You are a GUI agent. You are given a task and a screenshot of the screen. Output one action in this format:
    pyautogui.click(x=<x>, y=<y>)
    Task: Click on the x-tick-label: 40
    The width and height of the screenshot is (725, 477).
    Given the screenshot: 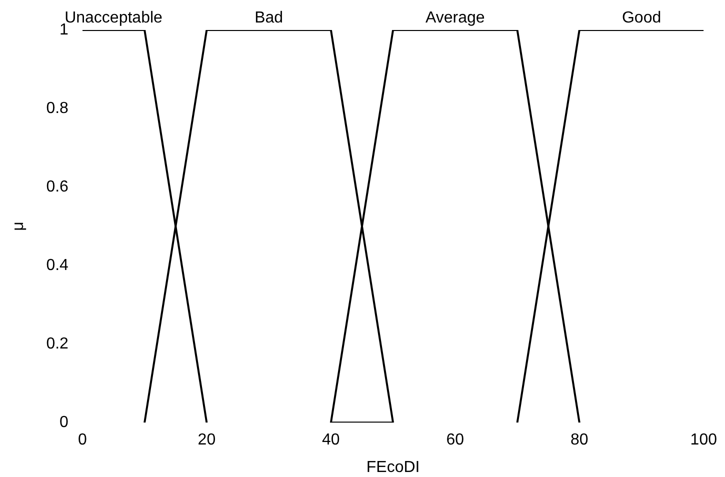 What is the action you would take?
    pyautogui.click(x=331, y=440)
    